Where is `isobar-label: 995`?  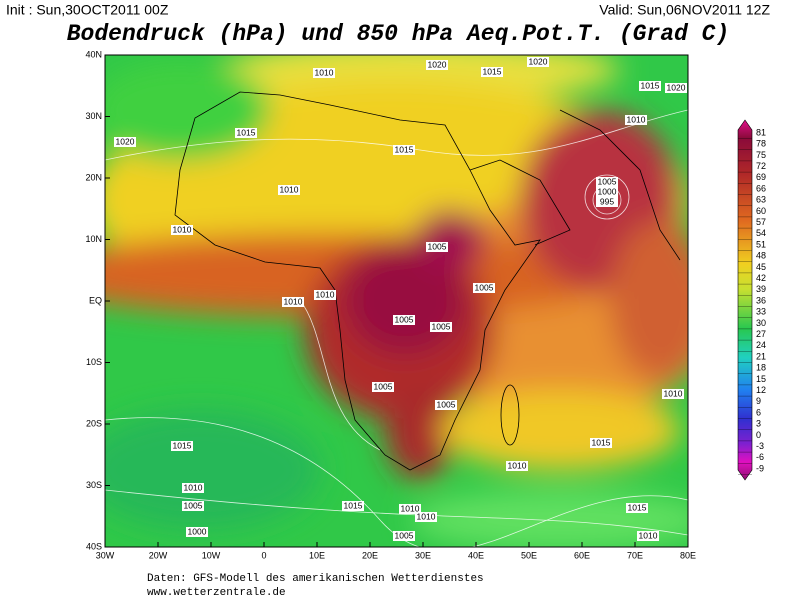 isobar-label: 995 is located at coordinates (607, 201).